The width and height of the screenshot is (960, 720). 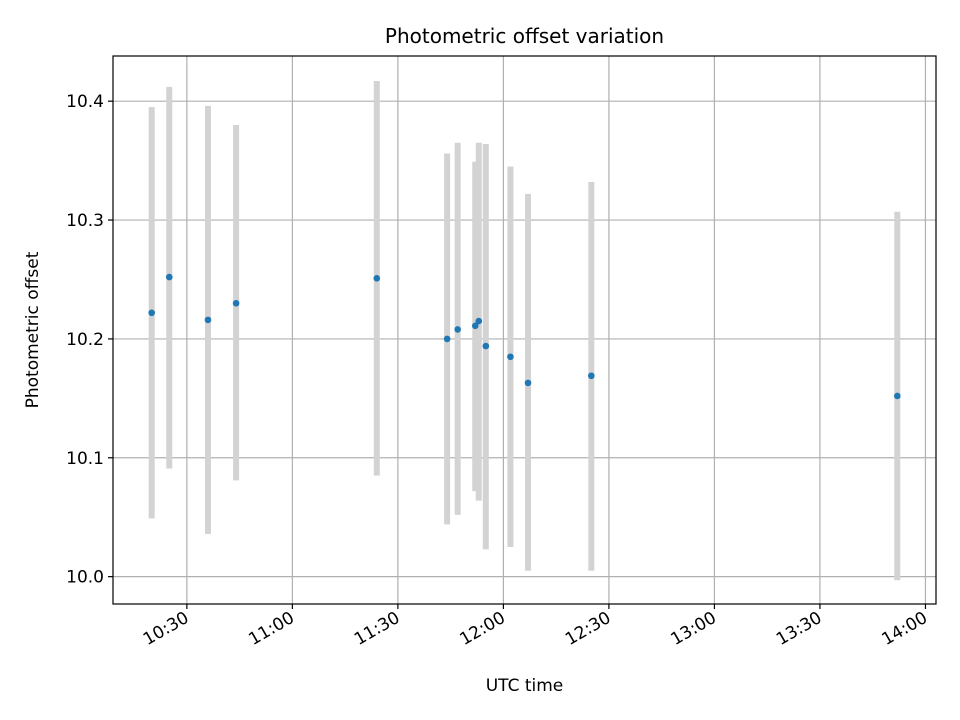 I want to click on y-axis-label: Photometric offset, so click(x=33, y=329).